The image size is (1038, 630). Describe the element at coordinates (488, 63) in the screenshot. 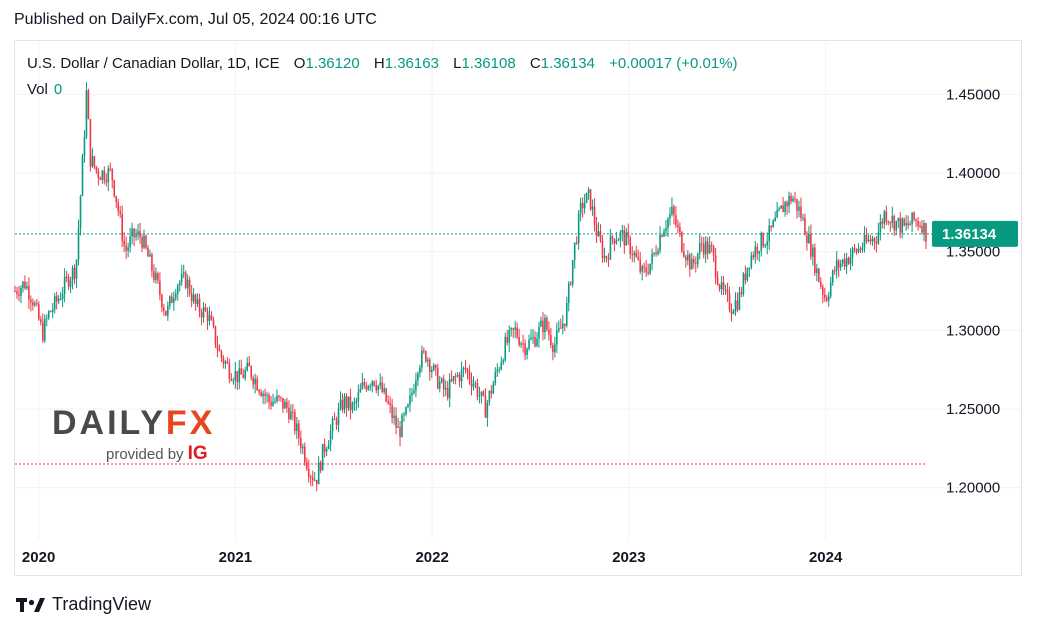

I see `low-value: 1.36108` at that location.